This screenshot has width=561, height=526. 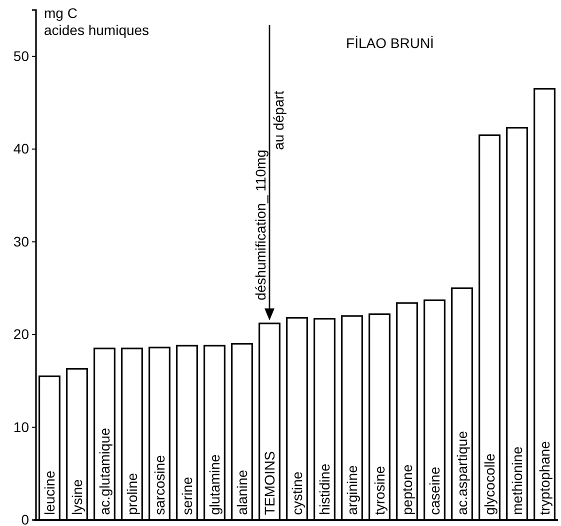 I want to click on x-tick-label: glycocolle, so click(x=490, y=484).